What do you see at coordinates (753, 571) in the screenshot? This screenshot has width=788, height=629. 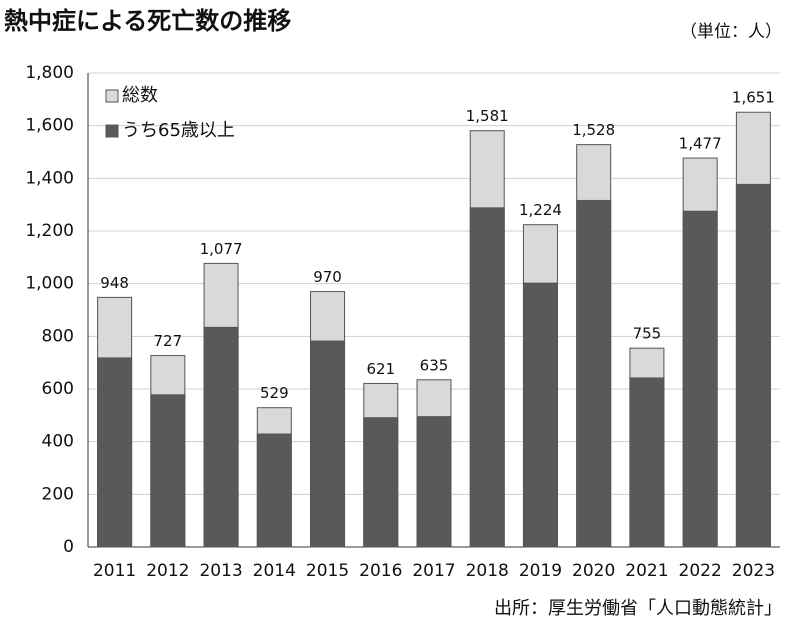 I see `x-tick-label: 2023` at bounding box center [753, 571].